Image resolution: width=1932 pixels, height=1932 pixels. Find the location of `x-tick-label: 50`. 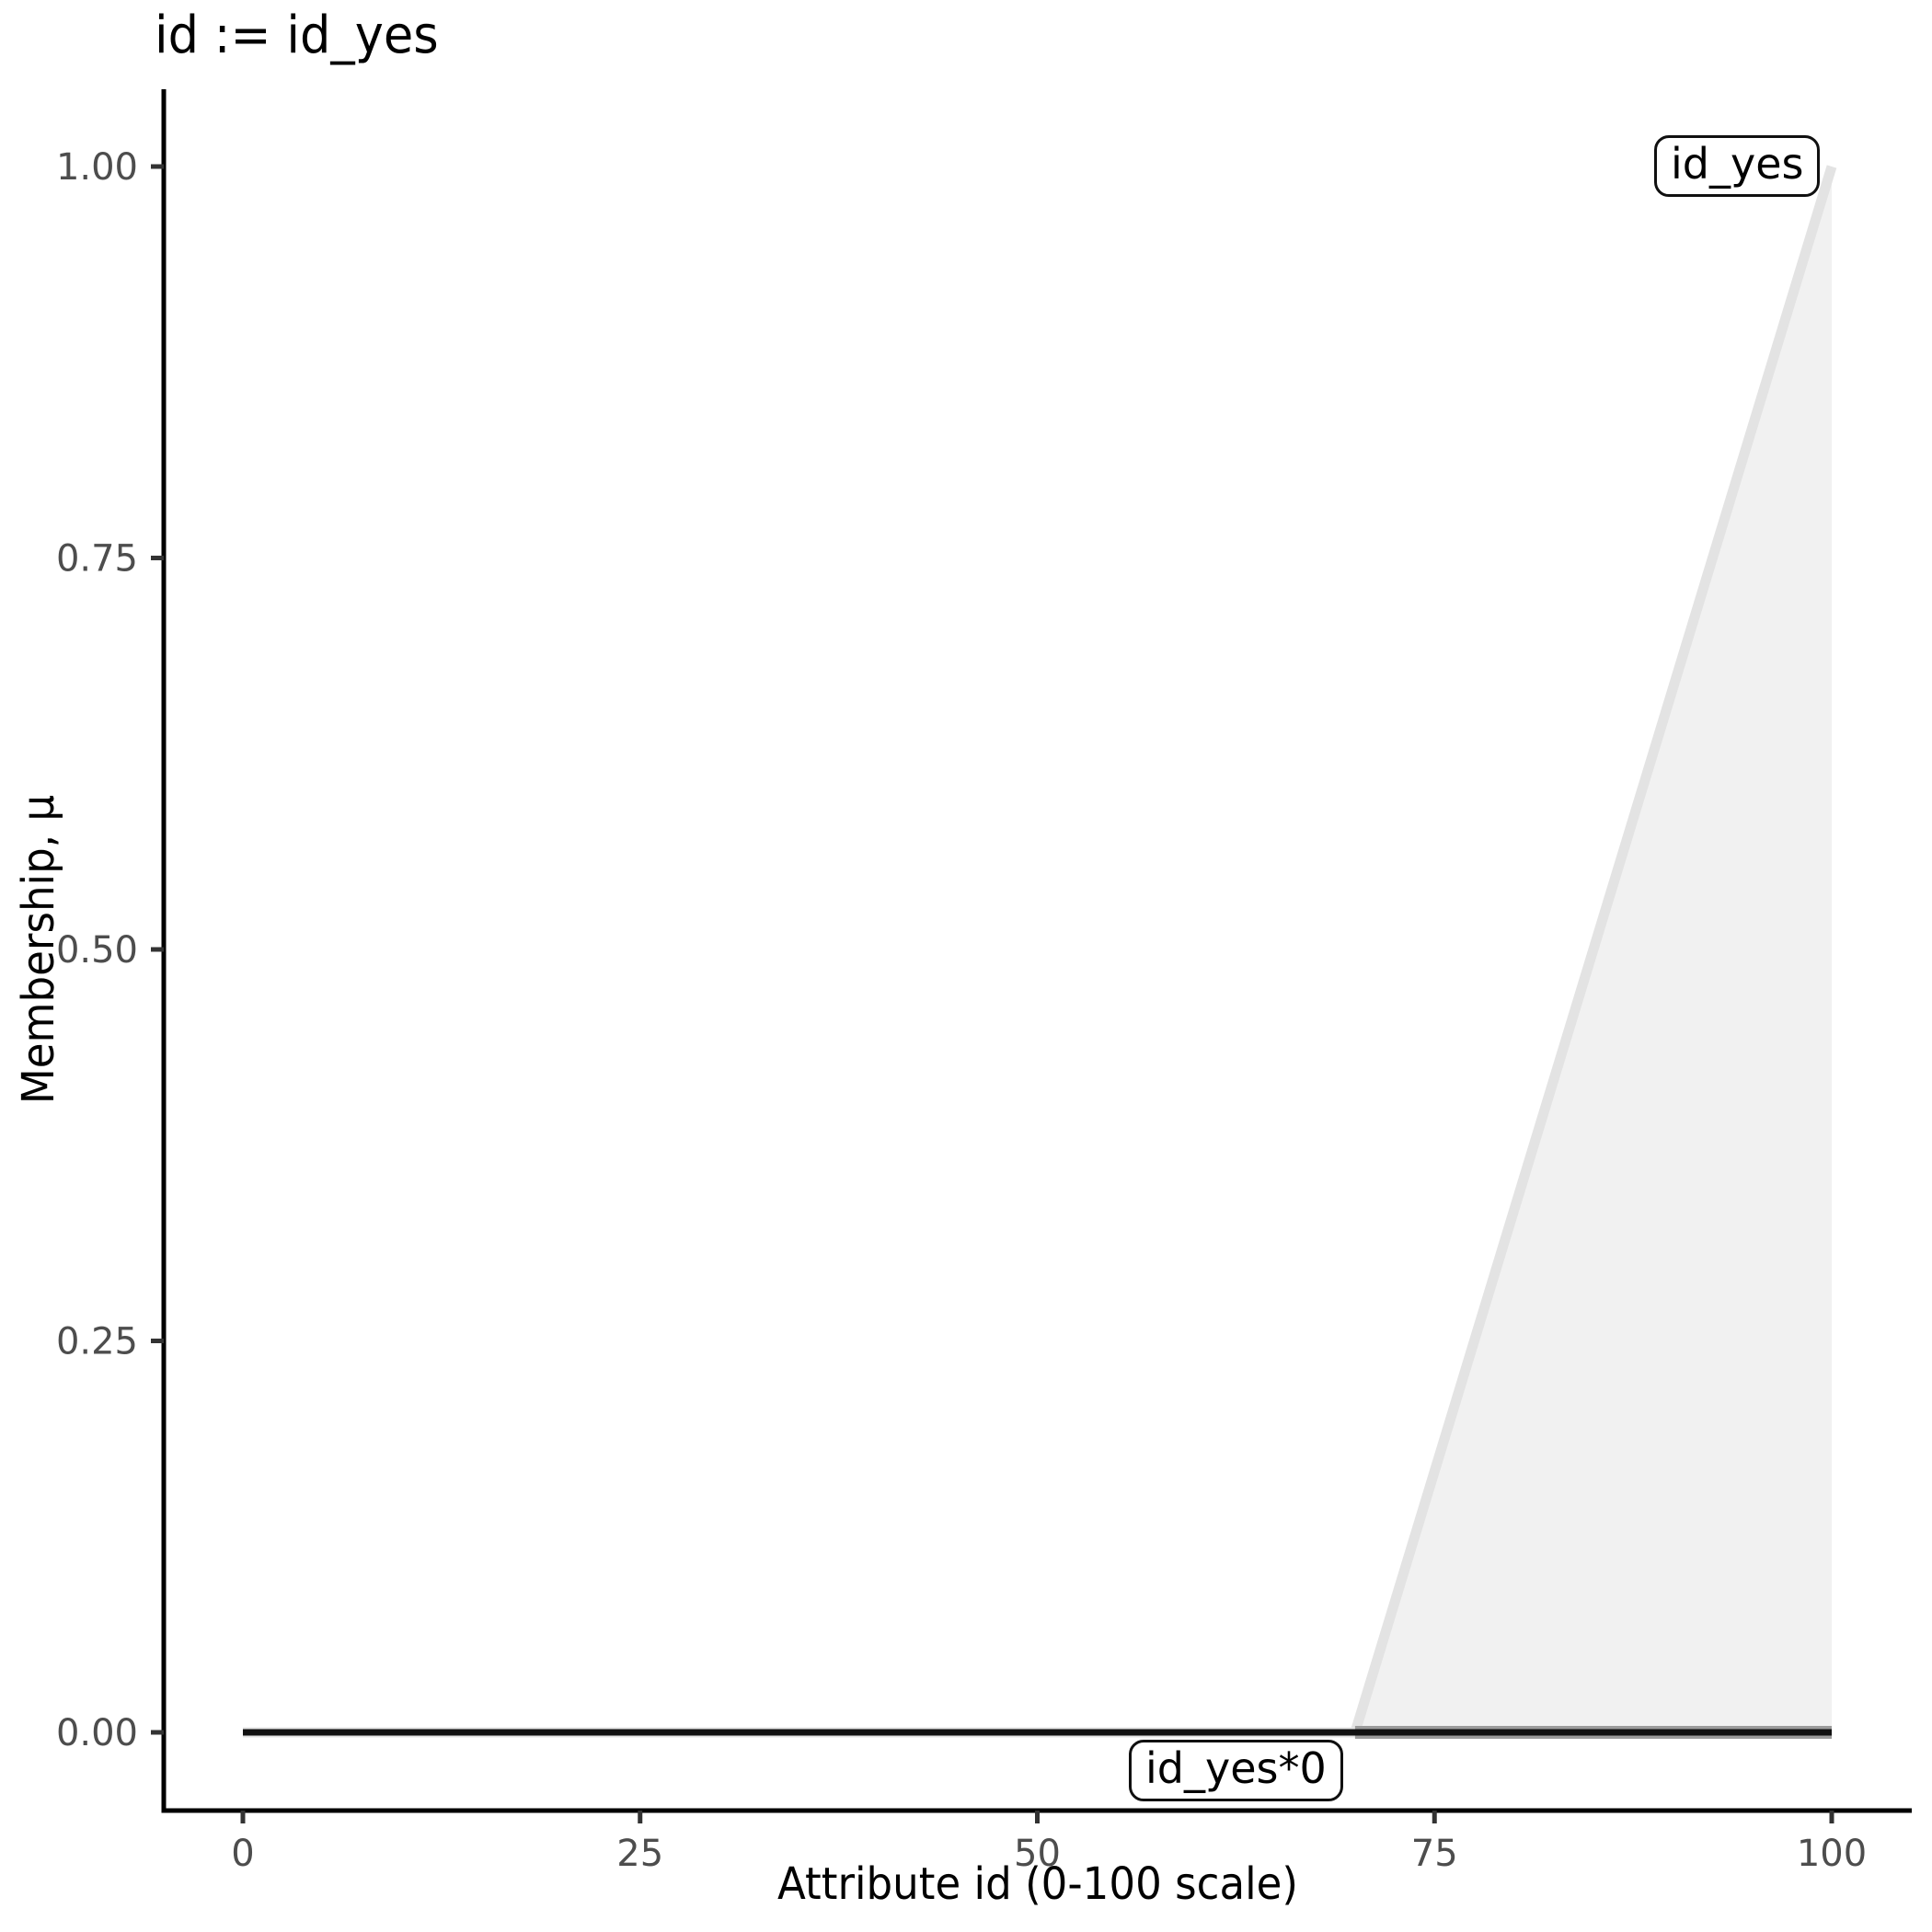

x-tick-label: 50 is located at coordinates (1037, 1854).